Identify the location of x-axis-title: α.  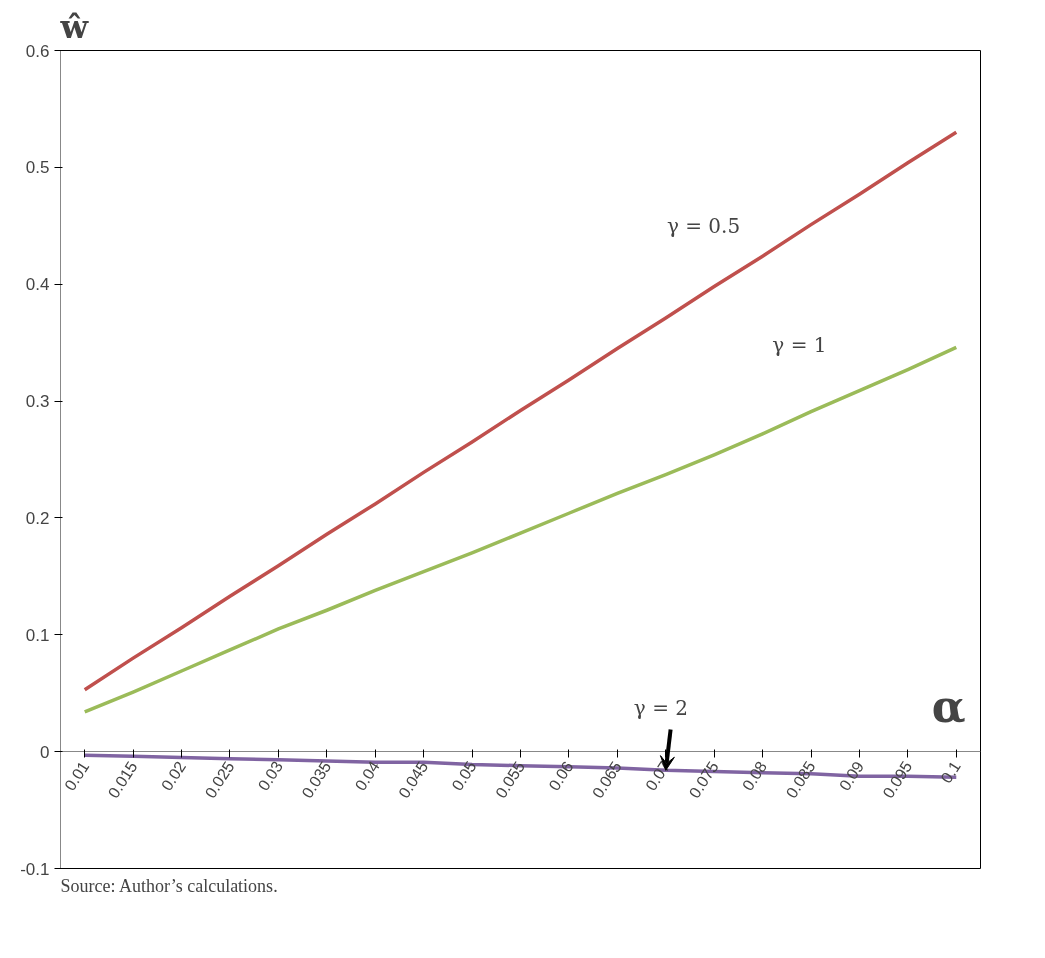
(948, 706).